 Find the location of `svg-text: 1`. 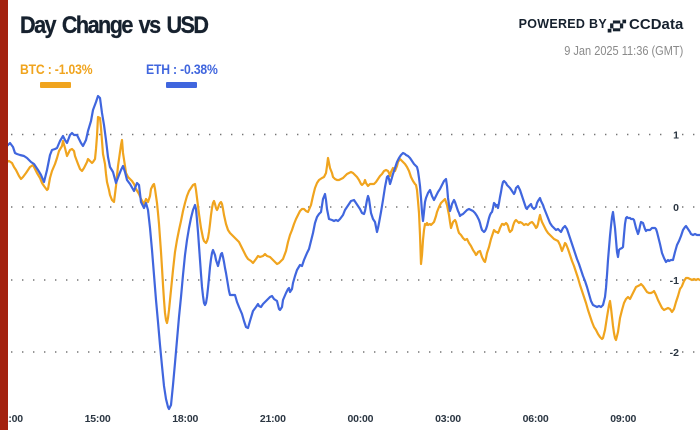

svg-text: 1 is located at coordinates (676, 135).